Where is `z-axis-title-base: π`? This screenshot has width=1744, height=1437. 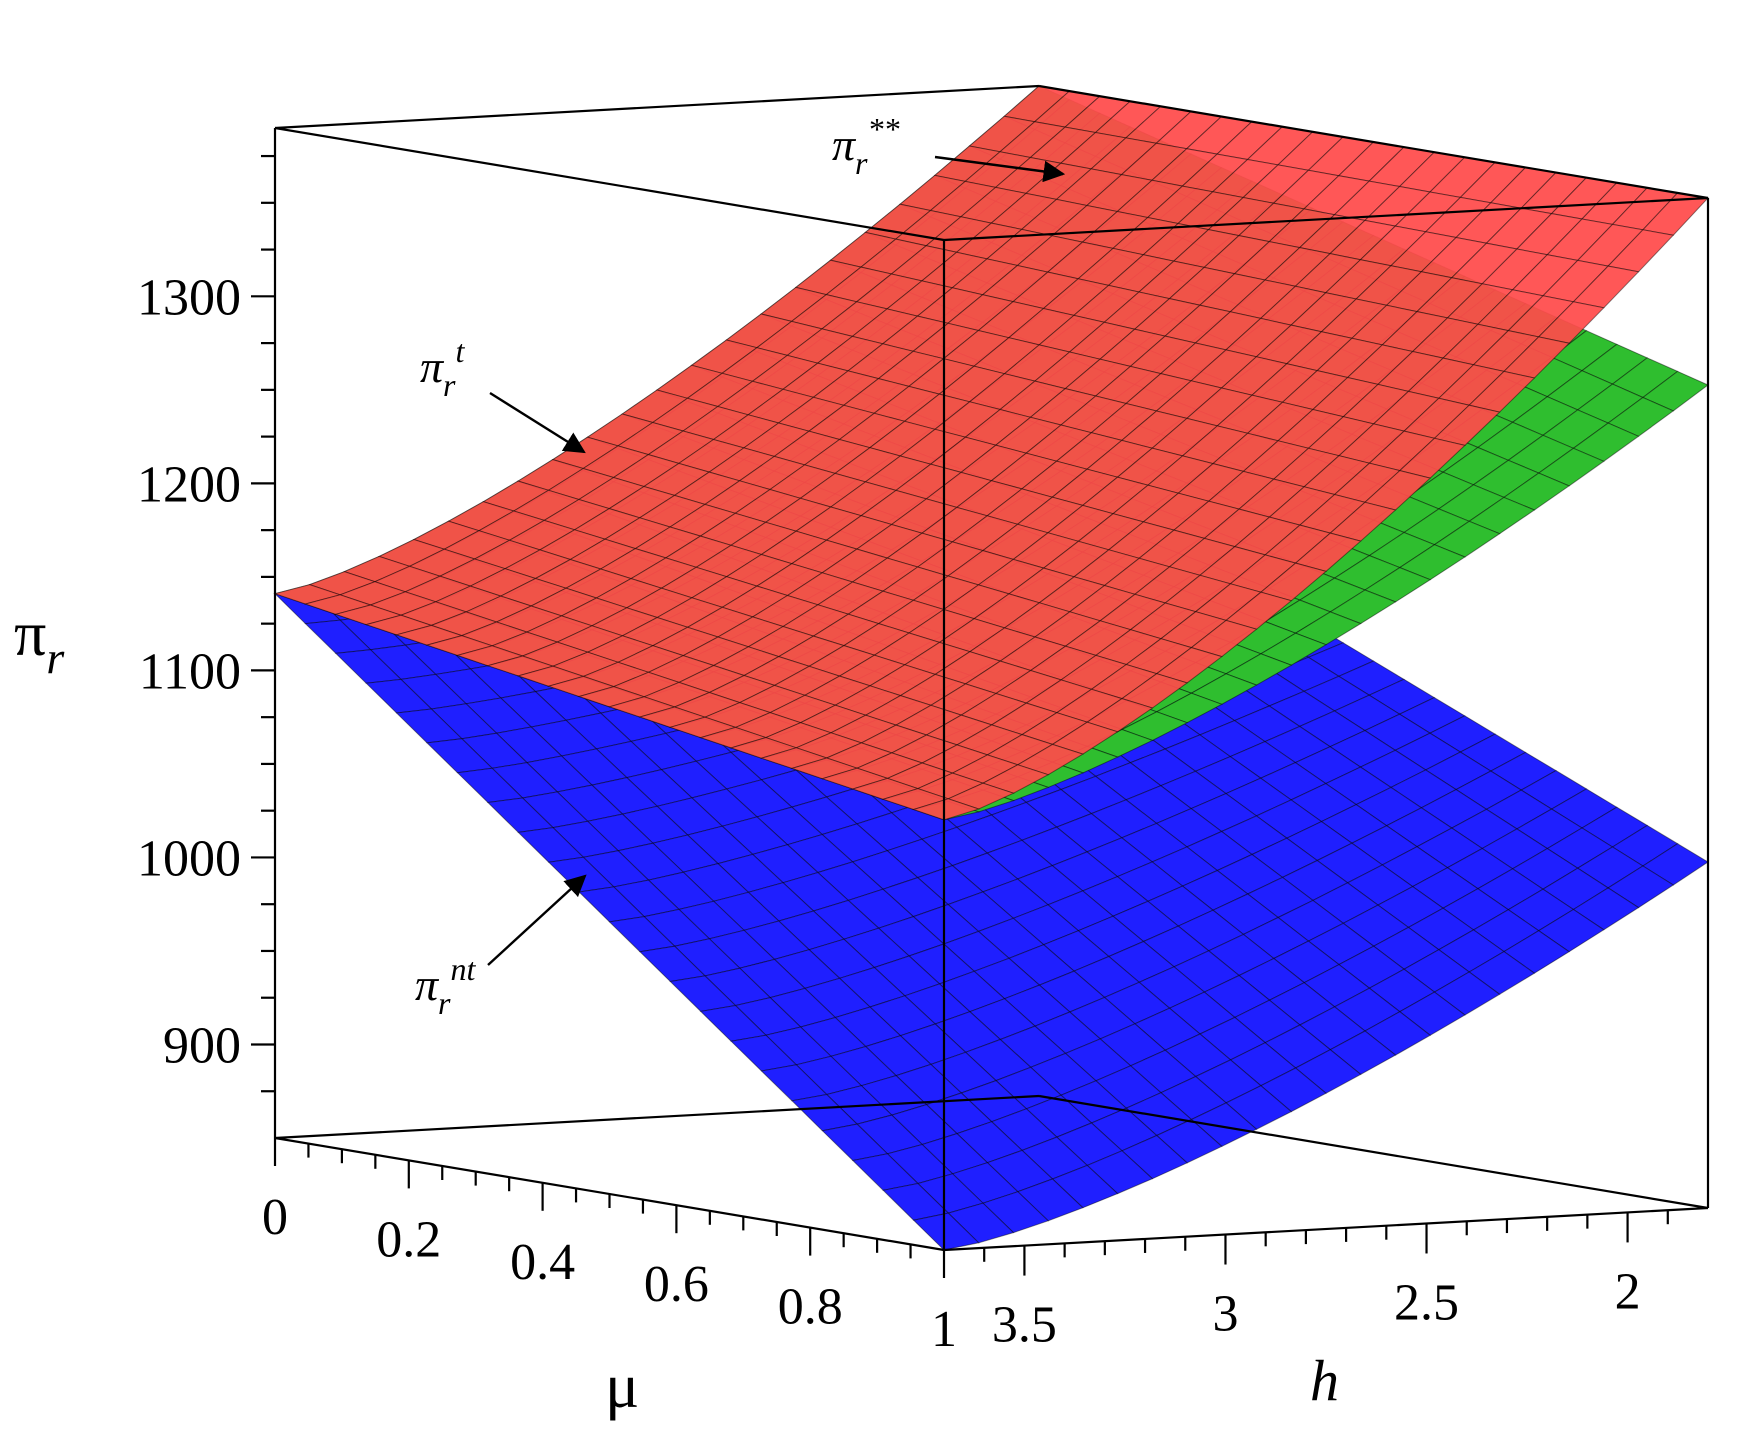
z-axis-title-base: π is located at coordinates (30, 633).